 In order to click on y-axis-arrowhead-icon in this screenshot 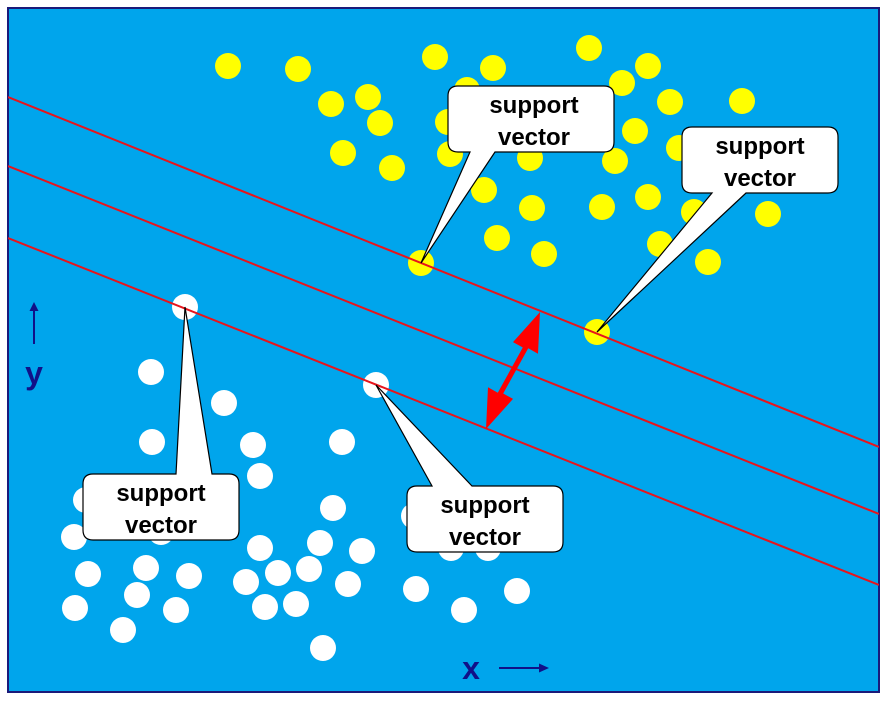, I will do `click(34, 306)`.